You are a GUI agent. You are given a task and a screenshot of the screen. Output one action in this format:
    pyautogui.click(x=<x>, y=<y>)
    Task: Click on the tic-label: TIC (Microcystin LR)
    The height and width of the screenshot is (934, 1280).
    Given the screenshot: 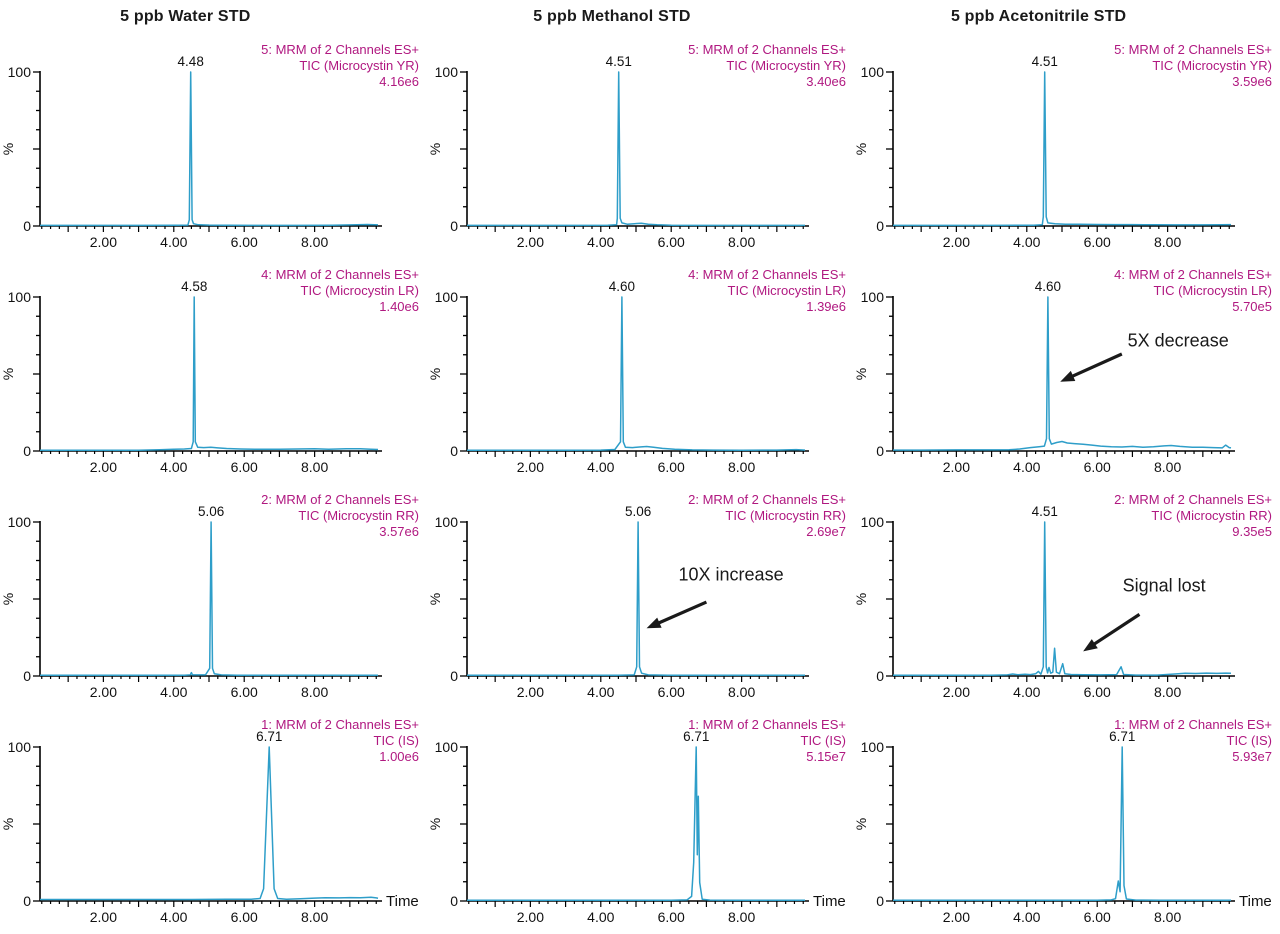 What is the action you would take?
    pyautogui.click(x=360, y=290)
    